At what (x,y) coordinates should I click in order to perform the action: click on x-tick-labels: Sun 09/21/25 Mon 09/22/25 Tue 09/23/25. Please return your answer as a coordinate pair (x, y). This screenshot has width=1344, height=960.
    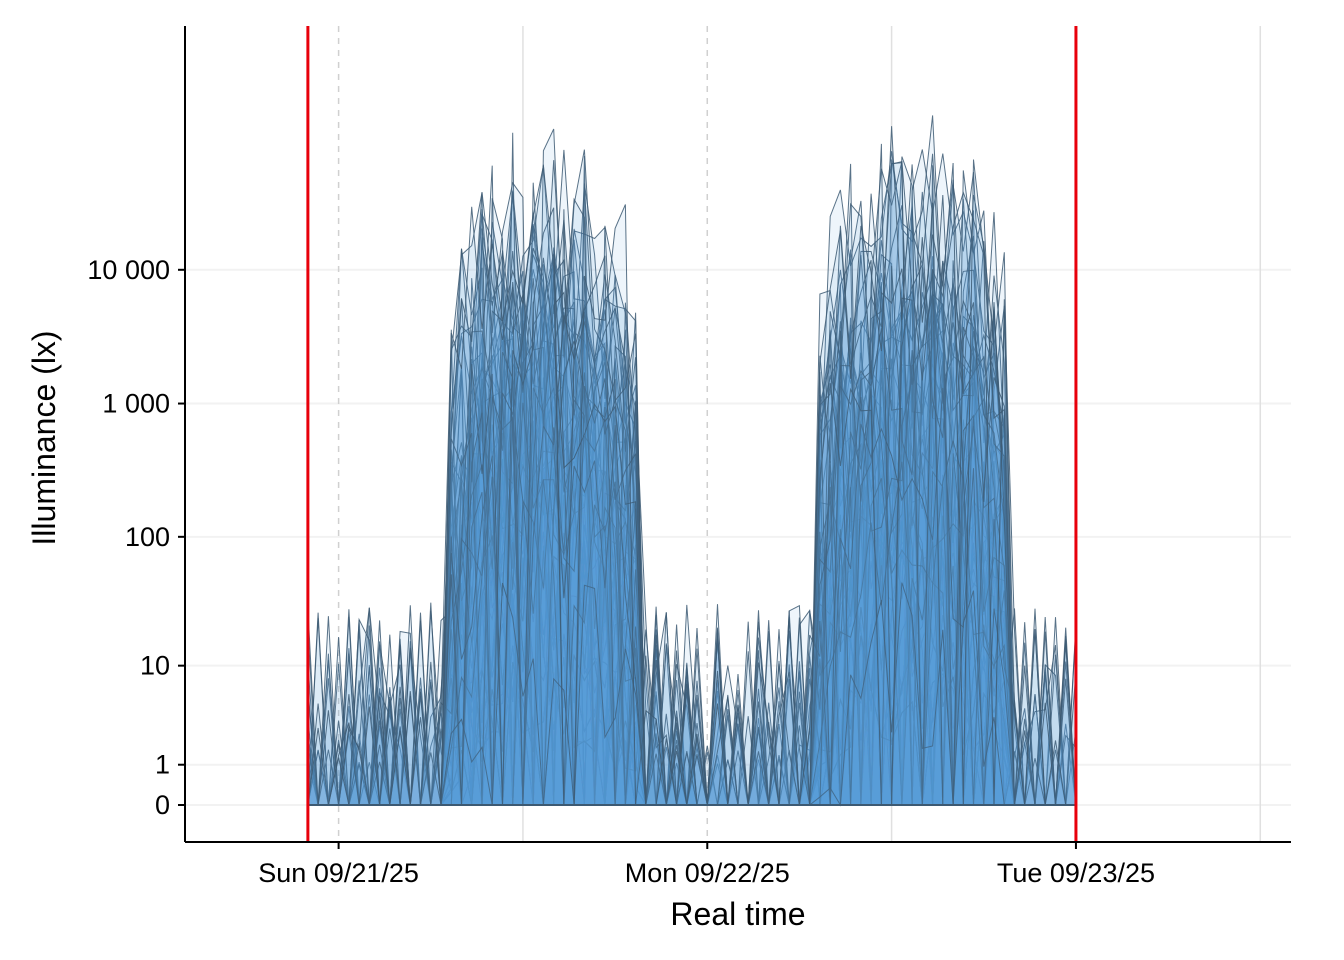
    Looking at the image, I should click on (706, 865).